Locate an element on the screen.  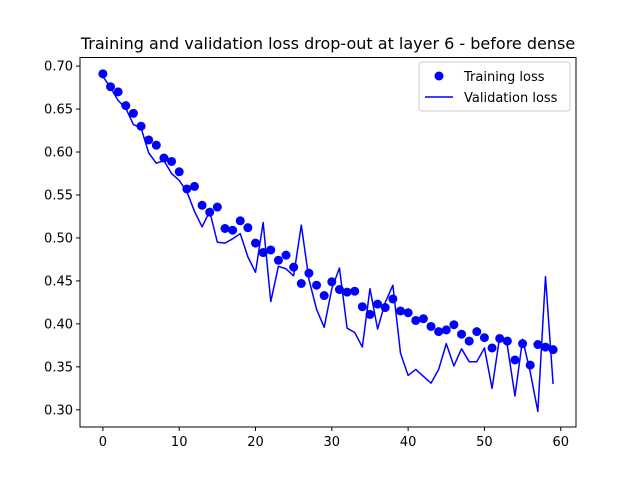
y-tick-label: 0.60 is located at coordinates (58, 153).